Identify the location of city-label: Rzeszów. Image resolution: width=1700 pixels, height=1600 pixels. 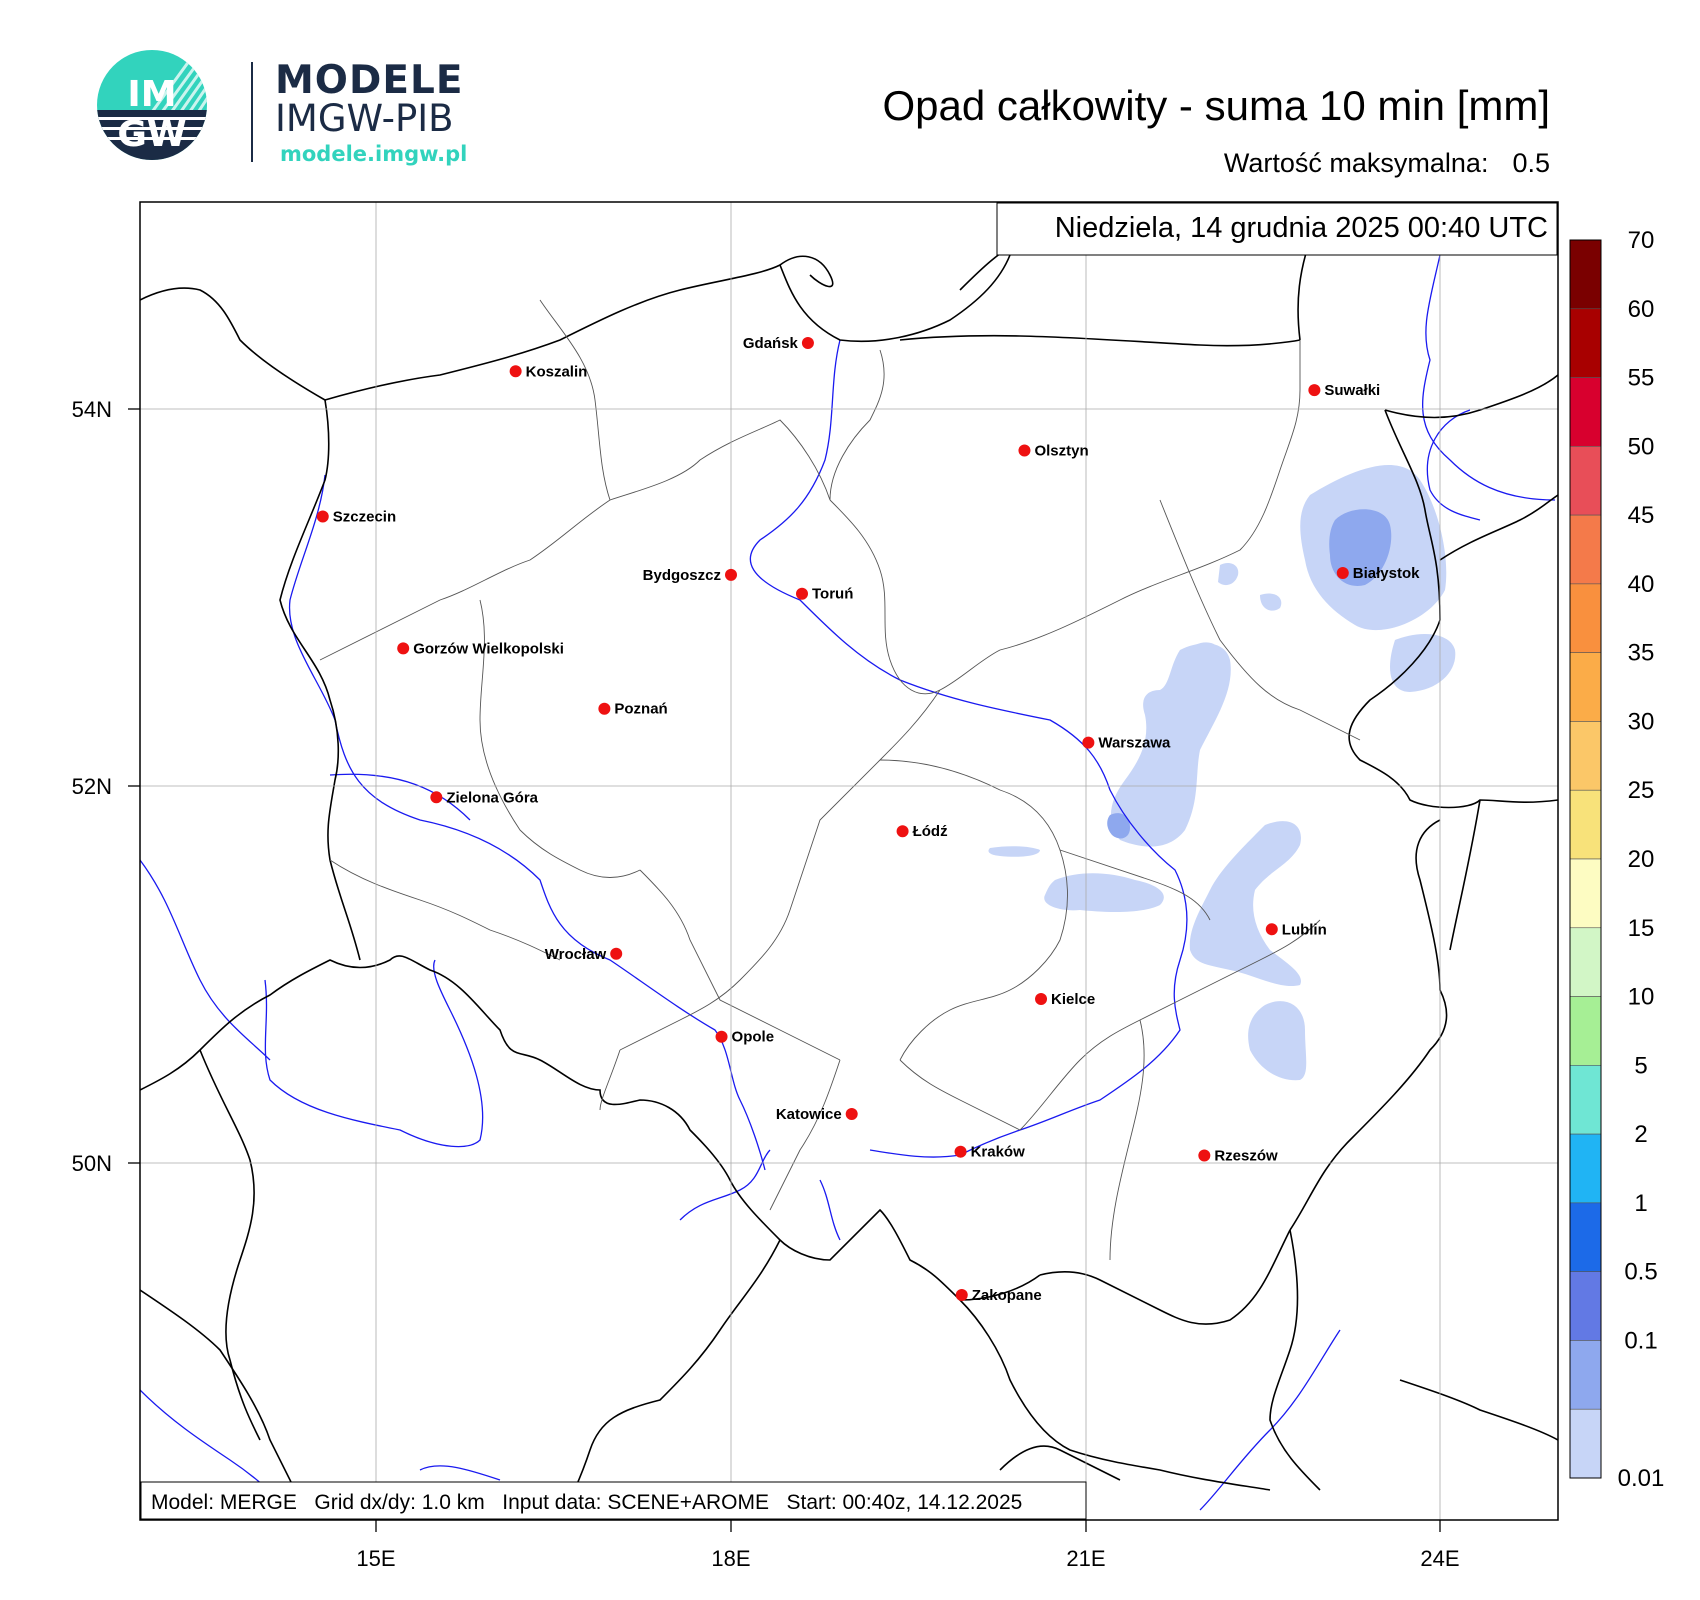
(1246, 1155).